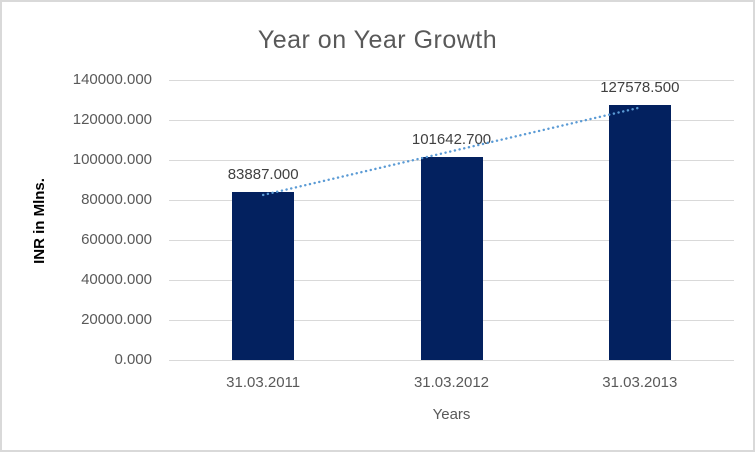 The width and height of the screenshot is (755, 452). I want to click on x-tick-label: 31.03.2013, so click(640, 382).